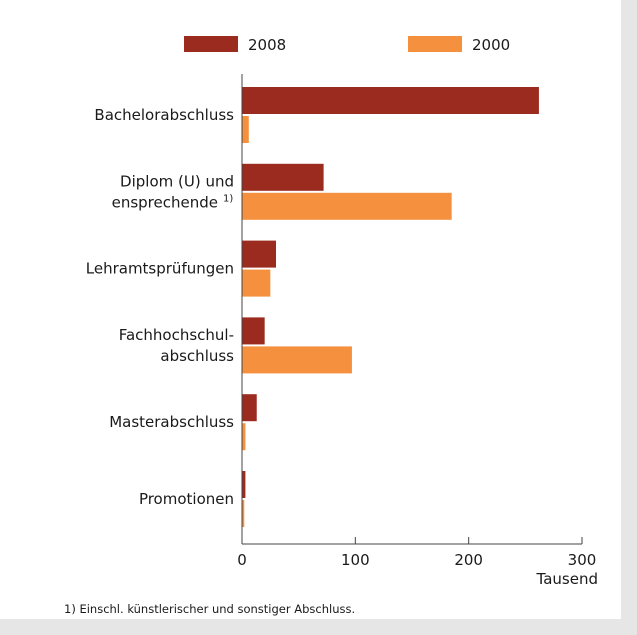  Describe the element at coordinates (567, 579) in the screenshot. I see `x-axis-label: Tausend` at that location.